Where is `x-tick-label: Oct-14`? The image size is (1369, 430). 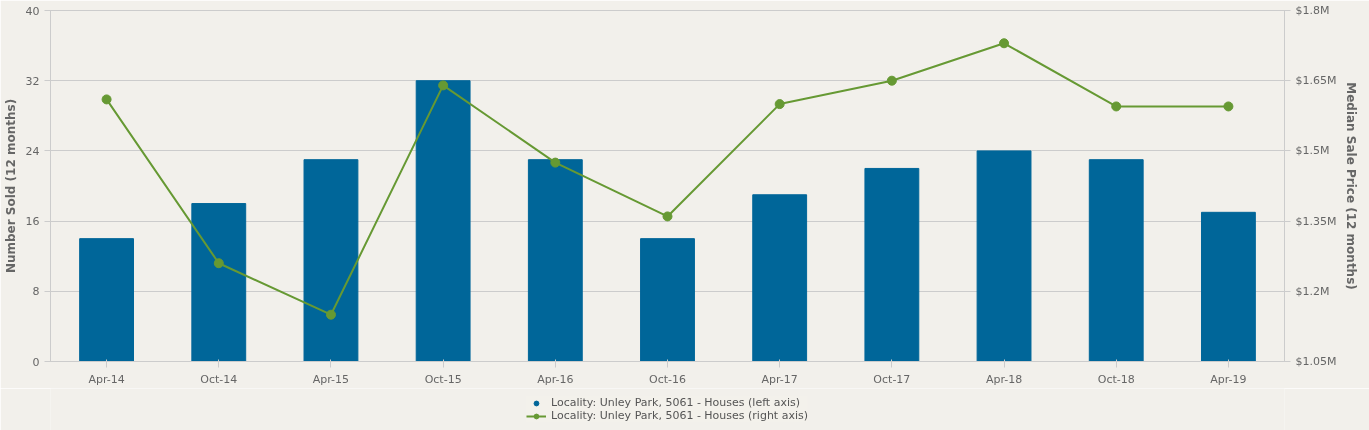
x-tick-label: Oct-14 is located at coordinates (219, 379).